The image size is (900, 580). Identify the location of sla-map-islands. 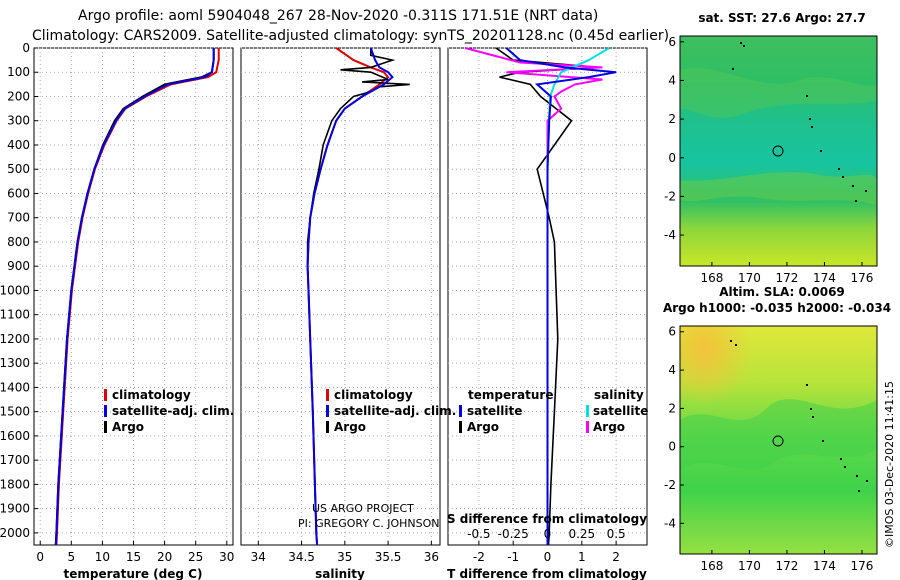
(799, 416).